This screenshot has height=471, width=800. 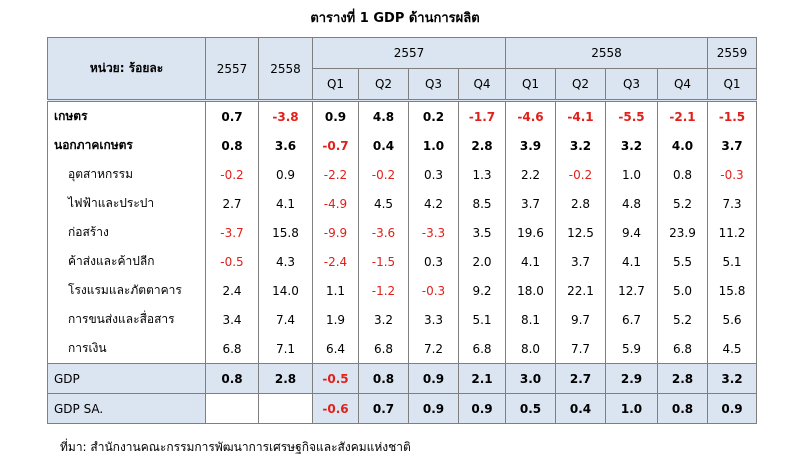 I want to click on value-cell: 15.8, so click(x=732, y=290).